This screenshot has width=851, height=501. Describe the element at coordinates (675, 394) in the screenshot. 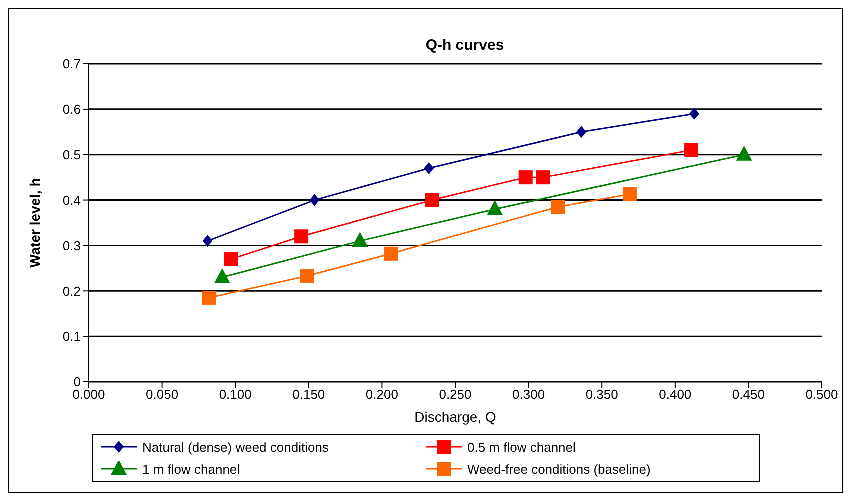

I see `x-tick-label: 0.400` at that location.